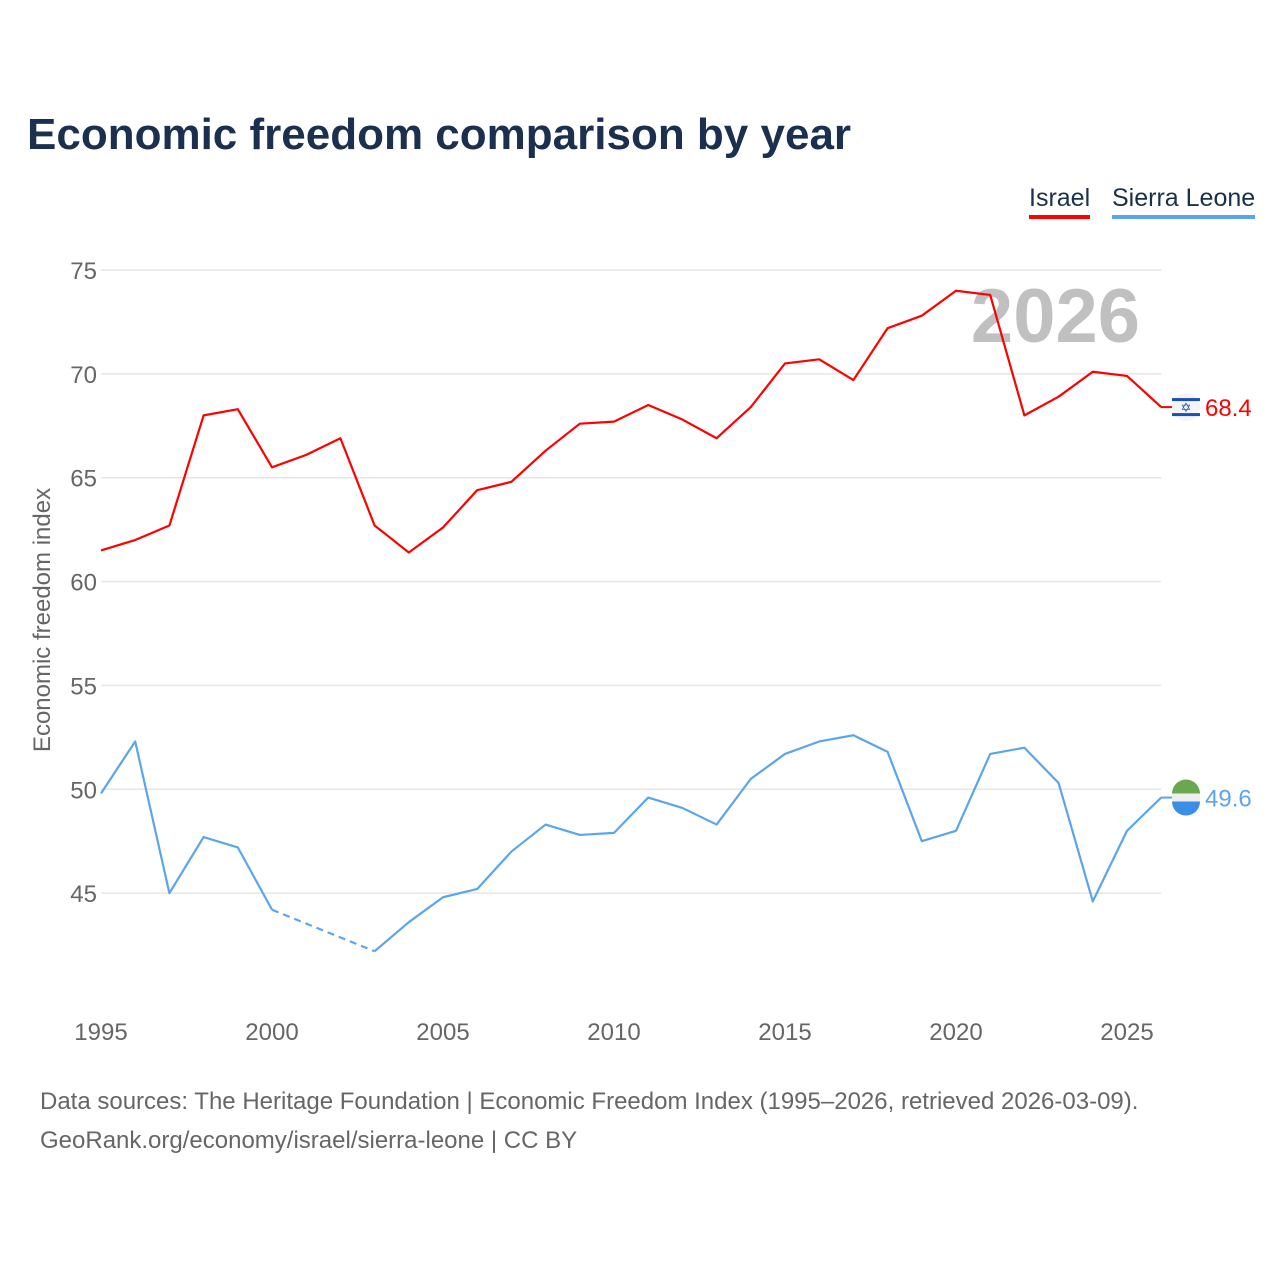  I want to click on y-tick-label: 70, so click(83, 375).